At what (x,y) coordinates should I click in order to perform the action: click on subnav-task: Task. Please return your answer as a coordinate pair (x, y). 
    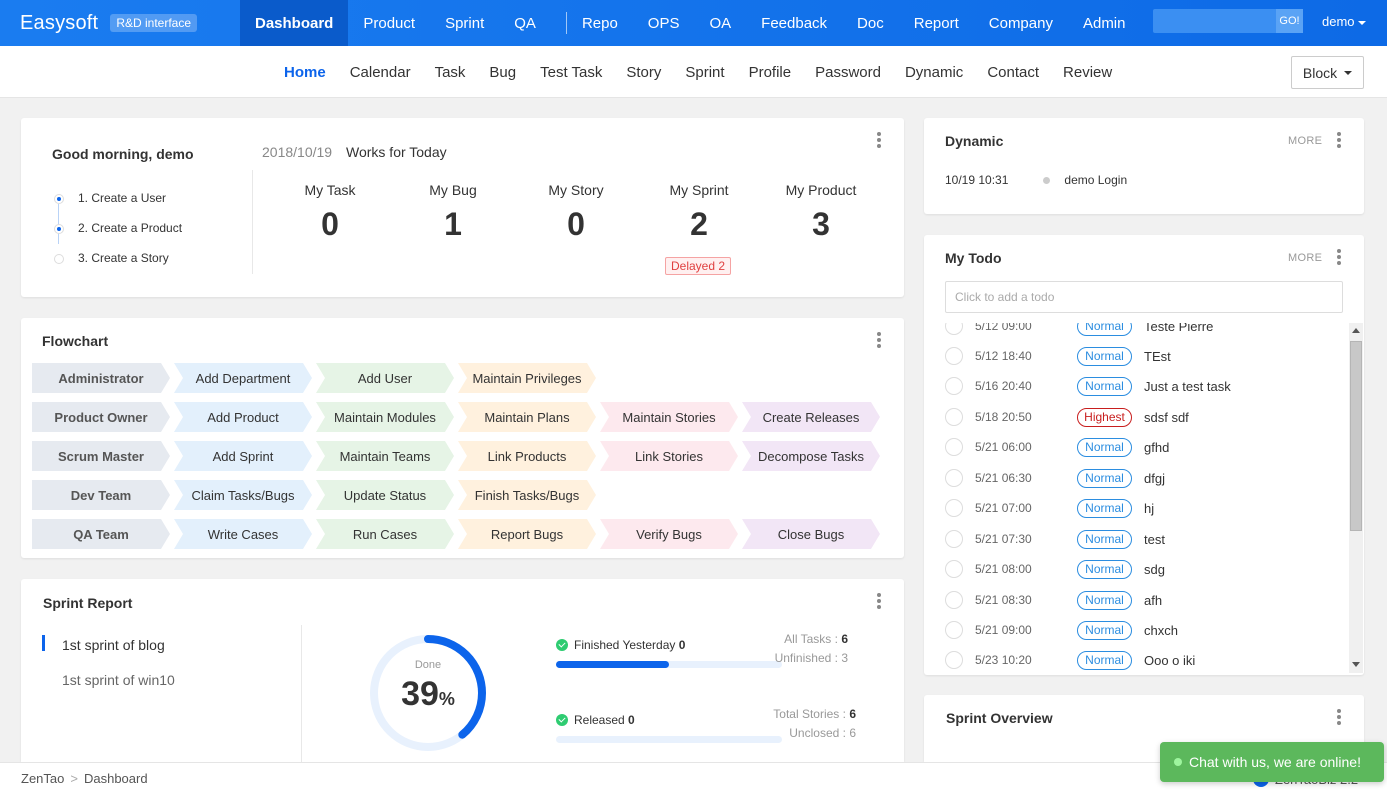
    Looking at the image, I should click on (450, 72).